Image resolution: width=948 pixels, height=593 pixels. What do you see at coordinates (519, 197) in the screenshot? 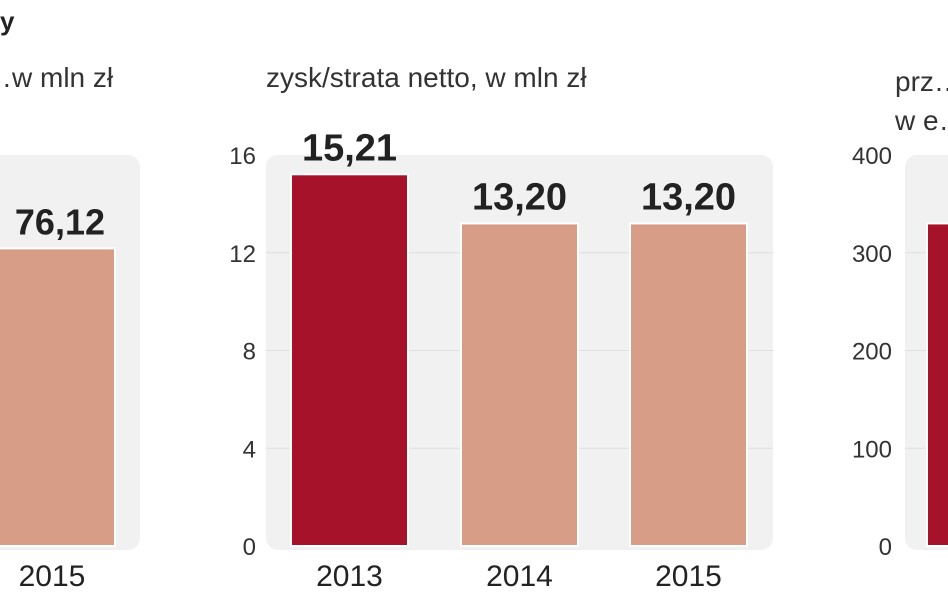
I see `chart2-value-label-2014: 13,20` at bounding box center [519, 197].